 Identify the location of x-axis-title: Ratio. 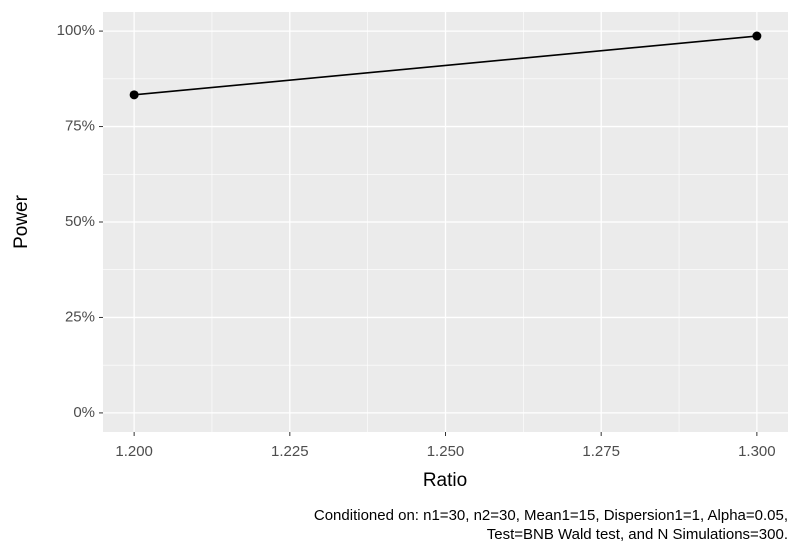
(445, 480).